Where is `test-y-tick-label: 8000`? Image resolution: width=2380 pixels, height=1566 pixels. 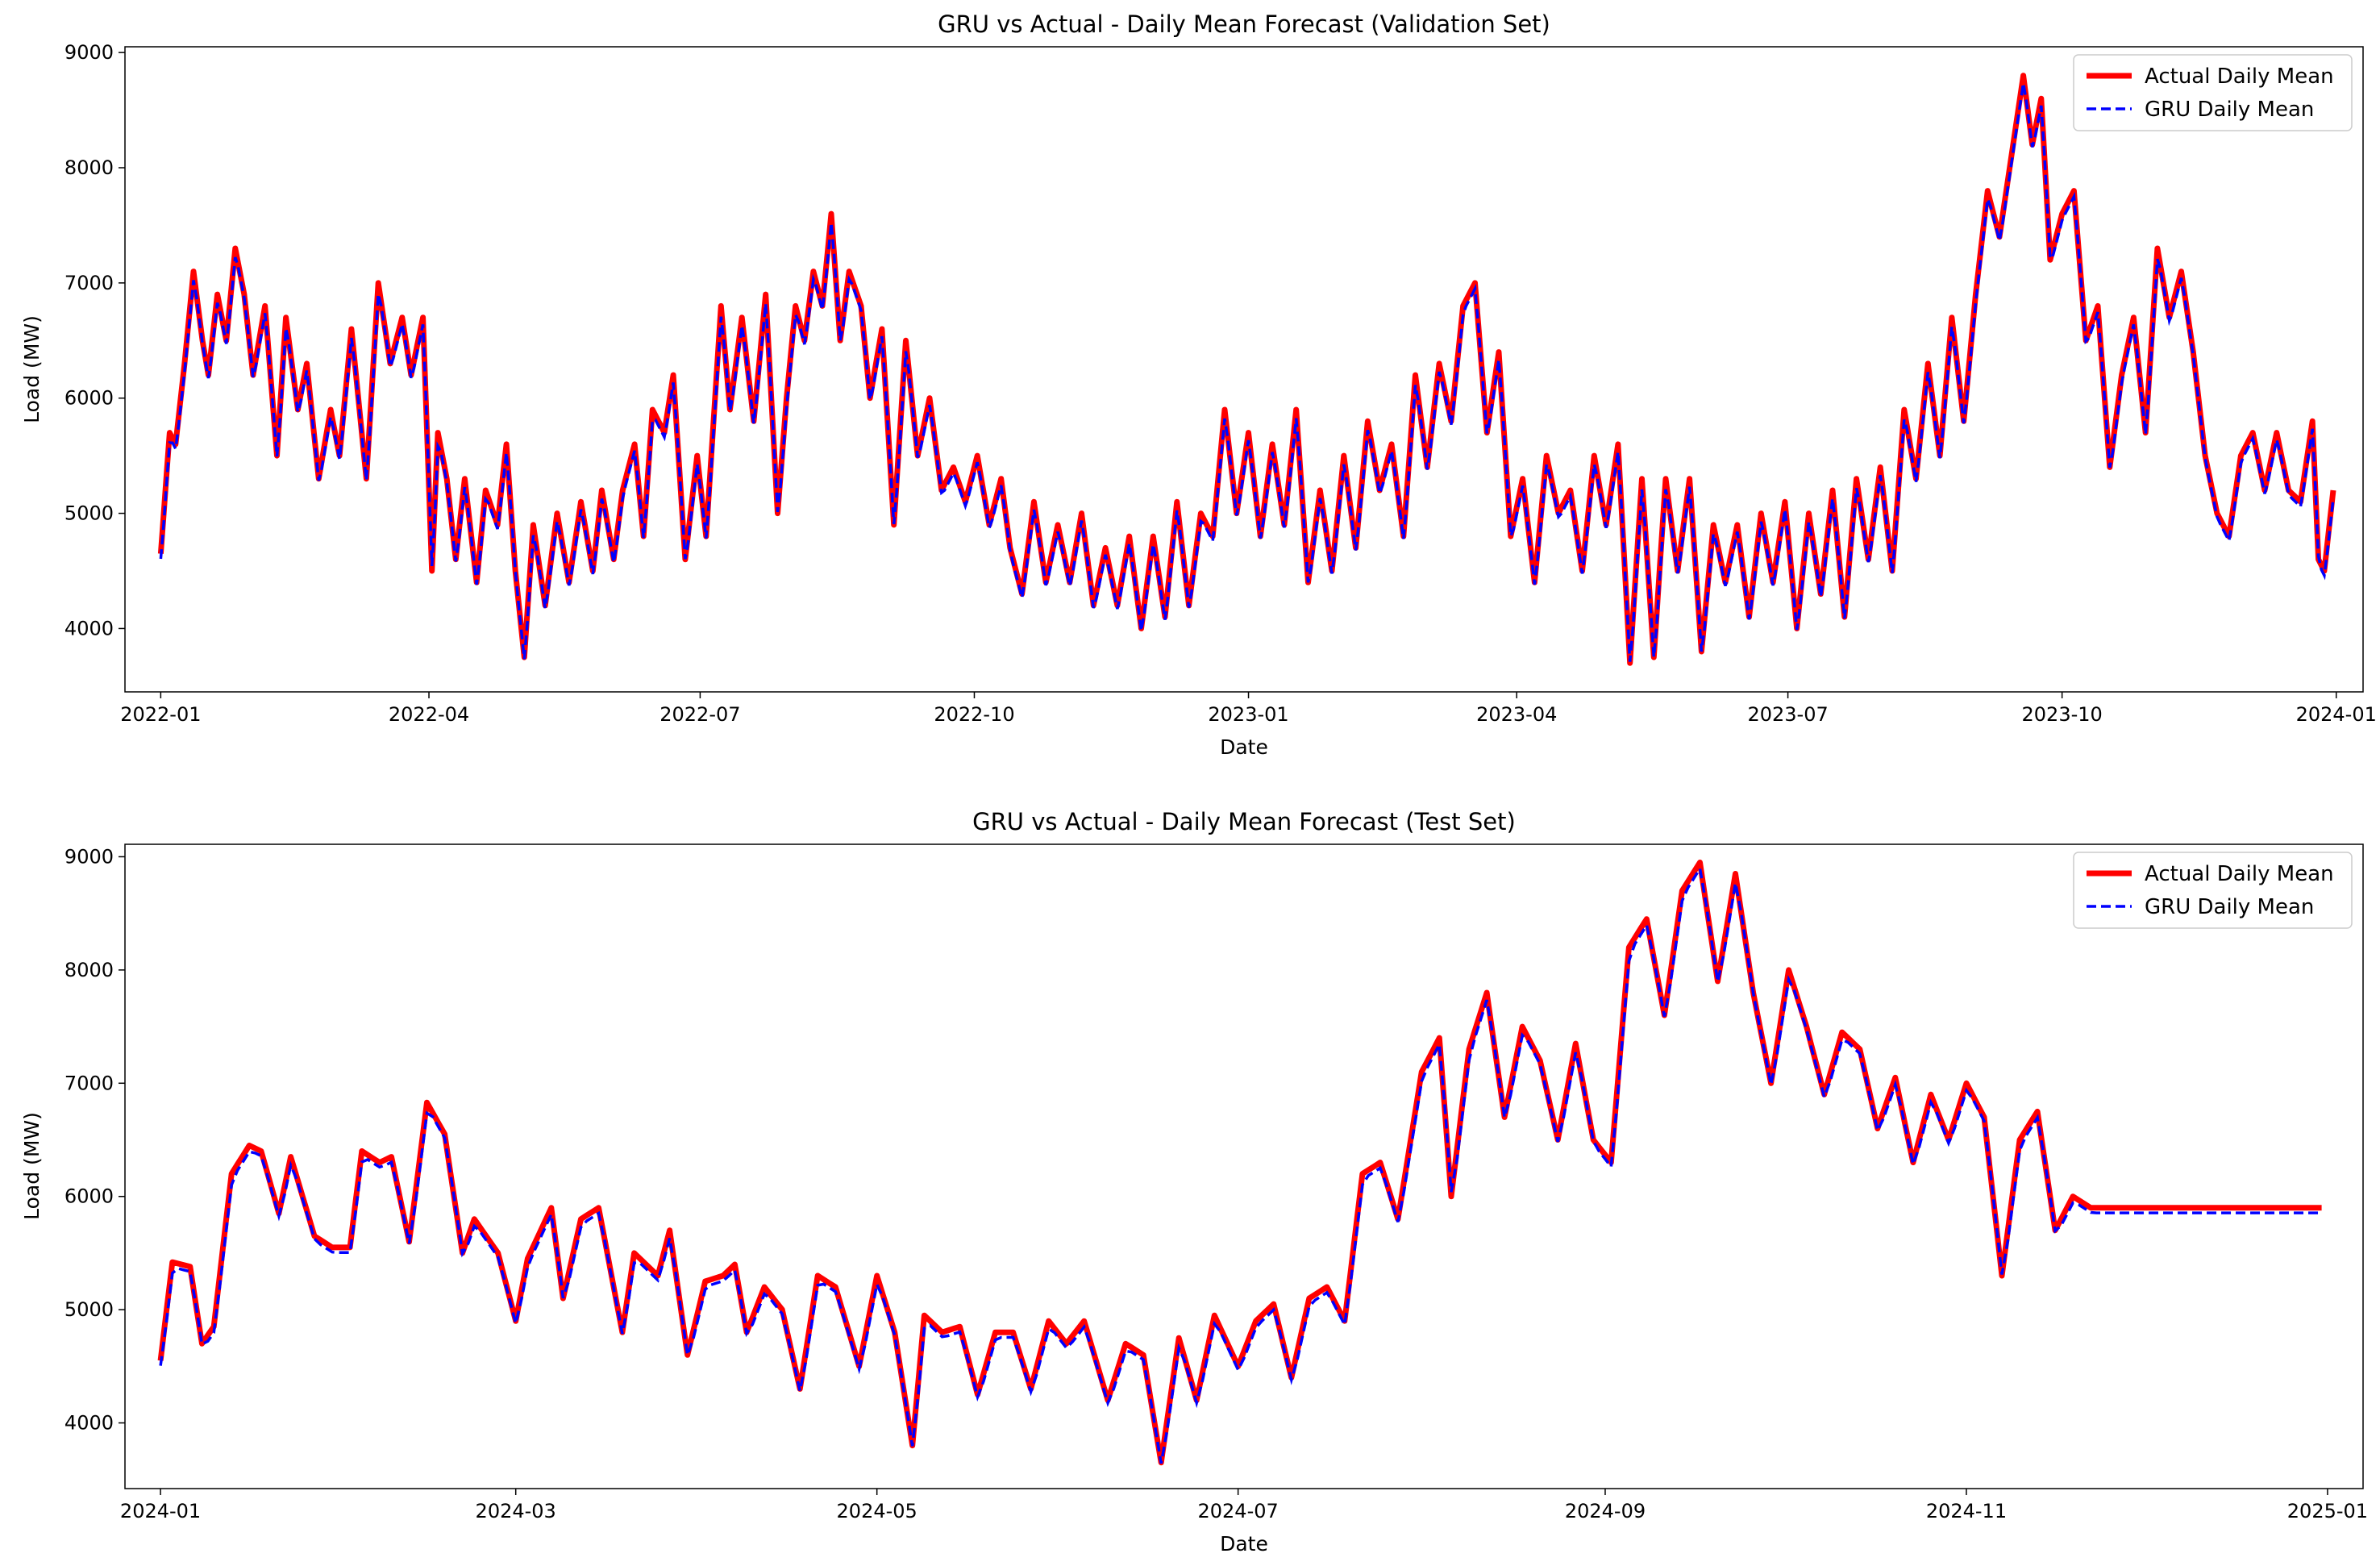
test-y-tick-label: 8000 is located at coordinates (89, 970).